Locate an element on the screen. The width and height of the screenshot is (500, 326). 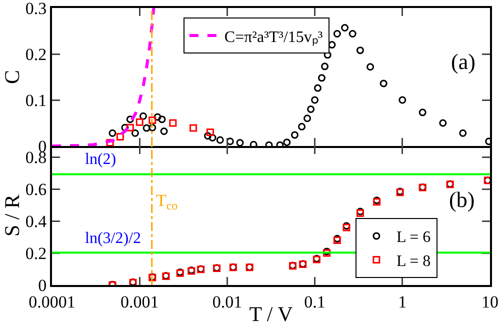
annotation: (a) is located at coordinates (463, 61).